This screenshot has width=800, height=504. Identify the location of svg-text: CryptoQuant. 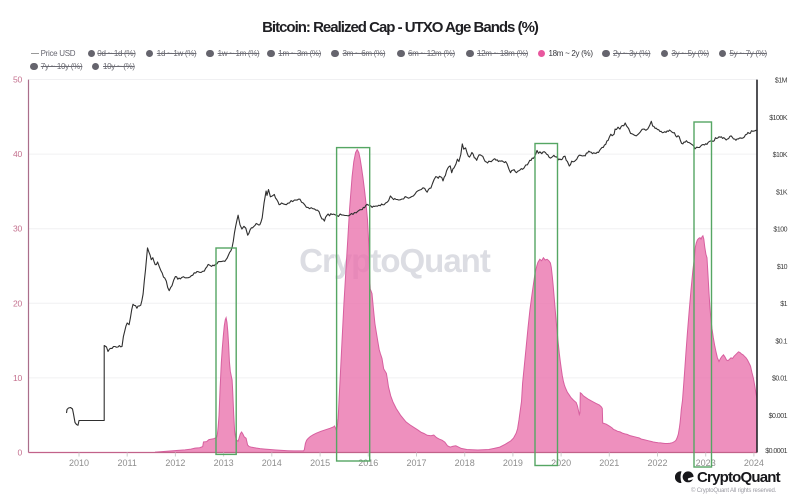
(395, 260).